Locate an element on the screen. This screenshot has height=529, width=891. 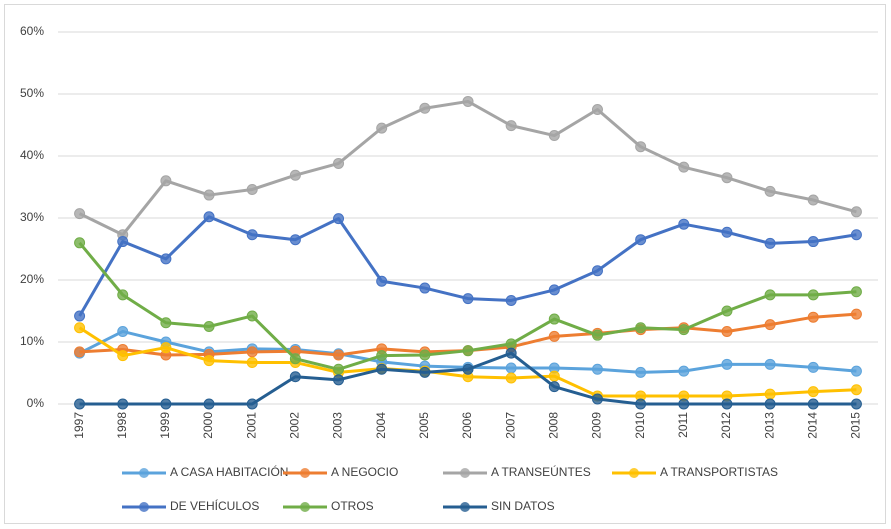
legend-label: A TRANSEÚNTES is located at coordinates (541, 471).